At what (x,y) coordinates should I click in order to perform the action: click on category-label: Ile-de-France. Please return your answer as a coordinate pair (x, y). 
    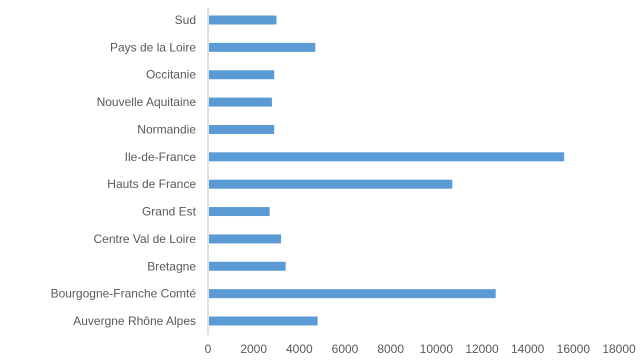
    Looking at the image, I should click on (161, 157).